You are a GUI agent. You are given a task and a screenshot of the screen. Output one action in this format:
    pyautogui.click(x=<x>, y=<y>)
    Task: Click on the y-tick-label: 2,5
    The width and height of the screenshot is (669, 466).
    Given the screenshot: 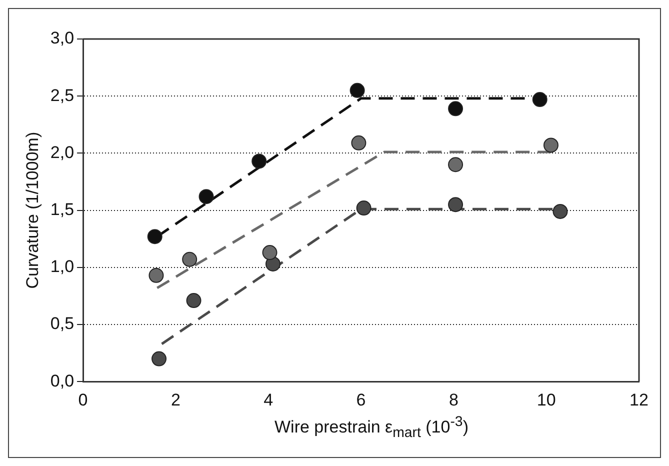 What is the action you would take?
    pyautogui.click(x=62, y=95)
    